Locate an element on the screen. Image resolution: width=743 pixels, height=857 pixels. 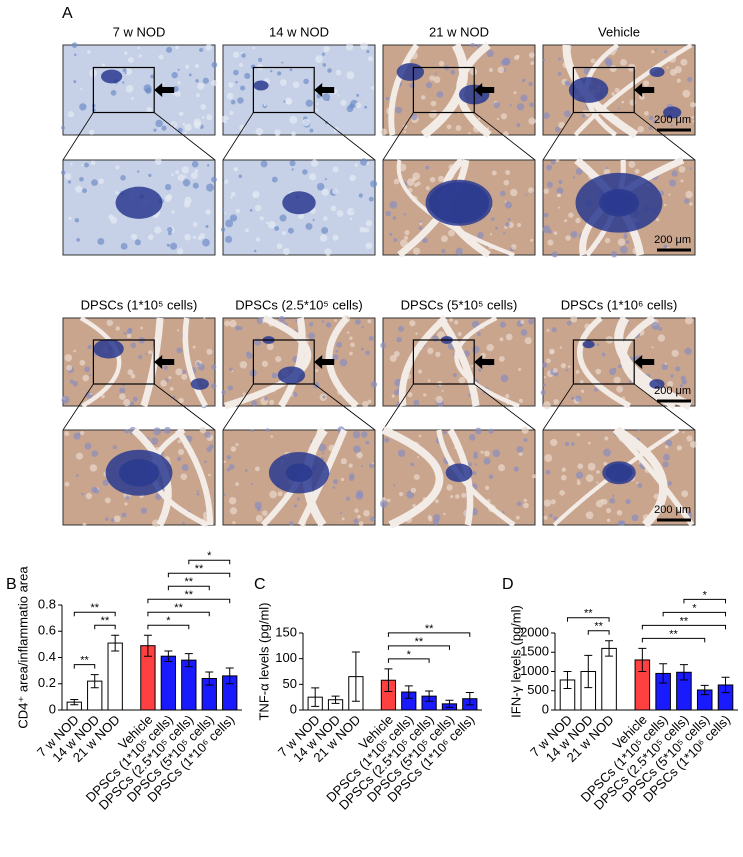
y-axis-title: TNF-α levels (pg/ml) is located at coordinates (263, 661).